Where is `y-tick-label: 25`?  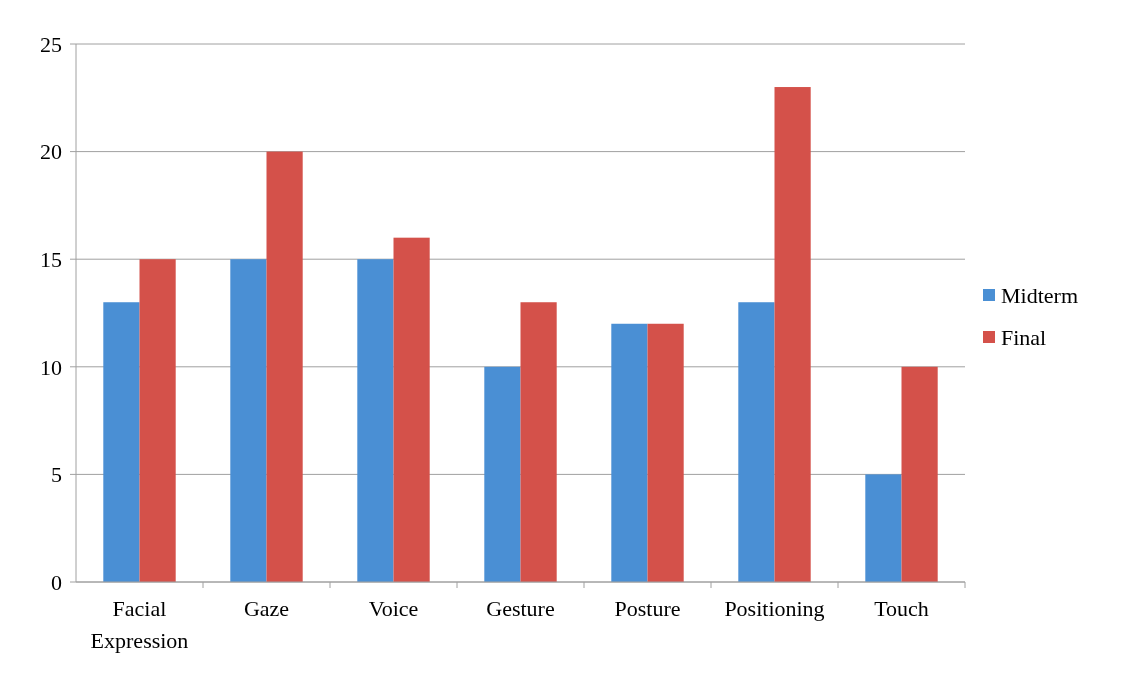 y-tick-label: 25 is located at coordinates (51, 44).